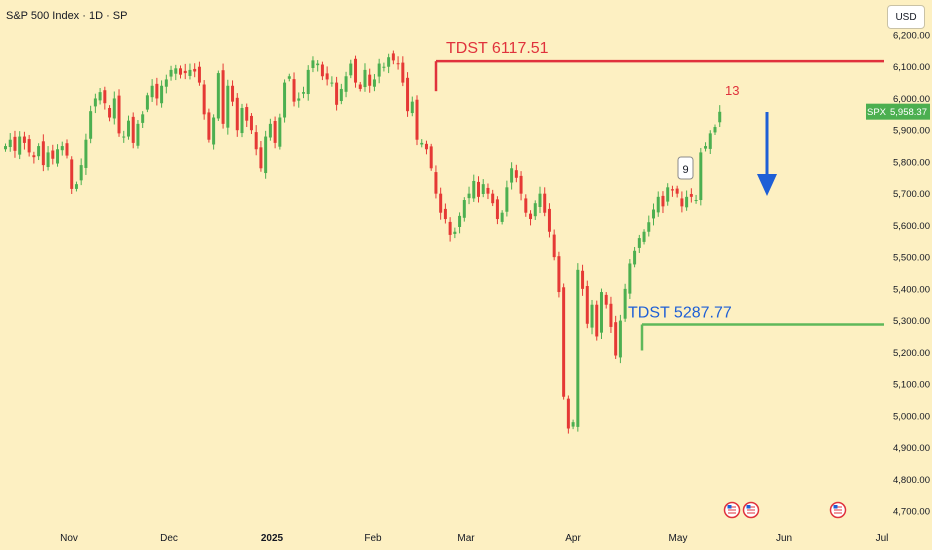  Describe the element at coordinates (785, 510) in the screenshot. I see `event-flags` at that location.